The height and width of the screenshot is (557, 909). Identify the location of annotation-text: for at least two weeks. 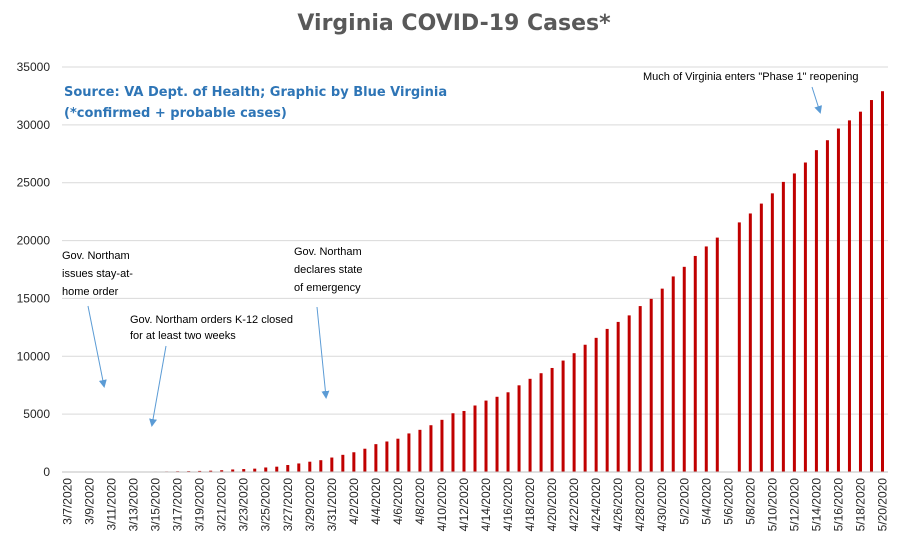
(183, 336).